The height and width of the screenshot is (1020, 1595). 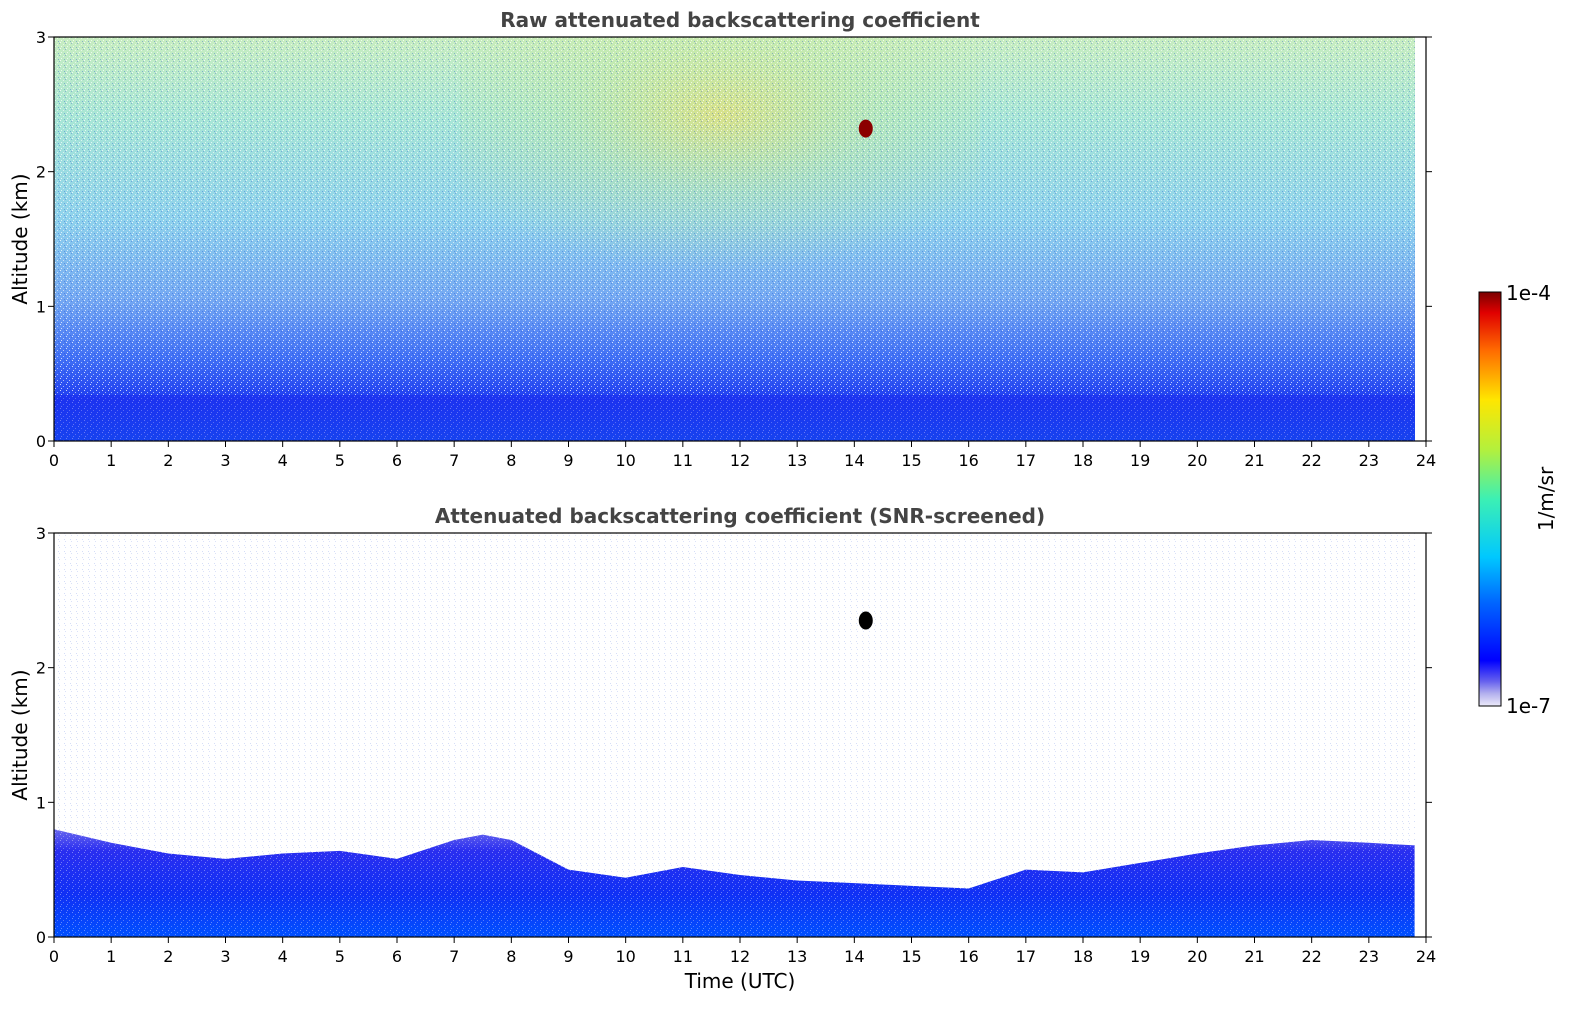 What do you see at coordinates (41, 533) in the screenshot?
I see `bottom-y-tick-label: 3` at bounding box center [41, 533].